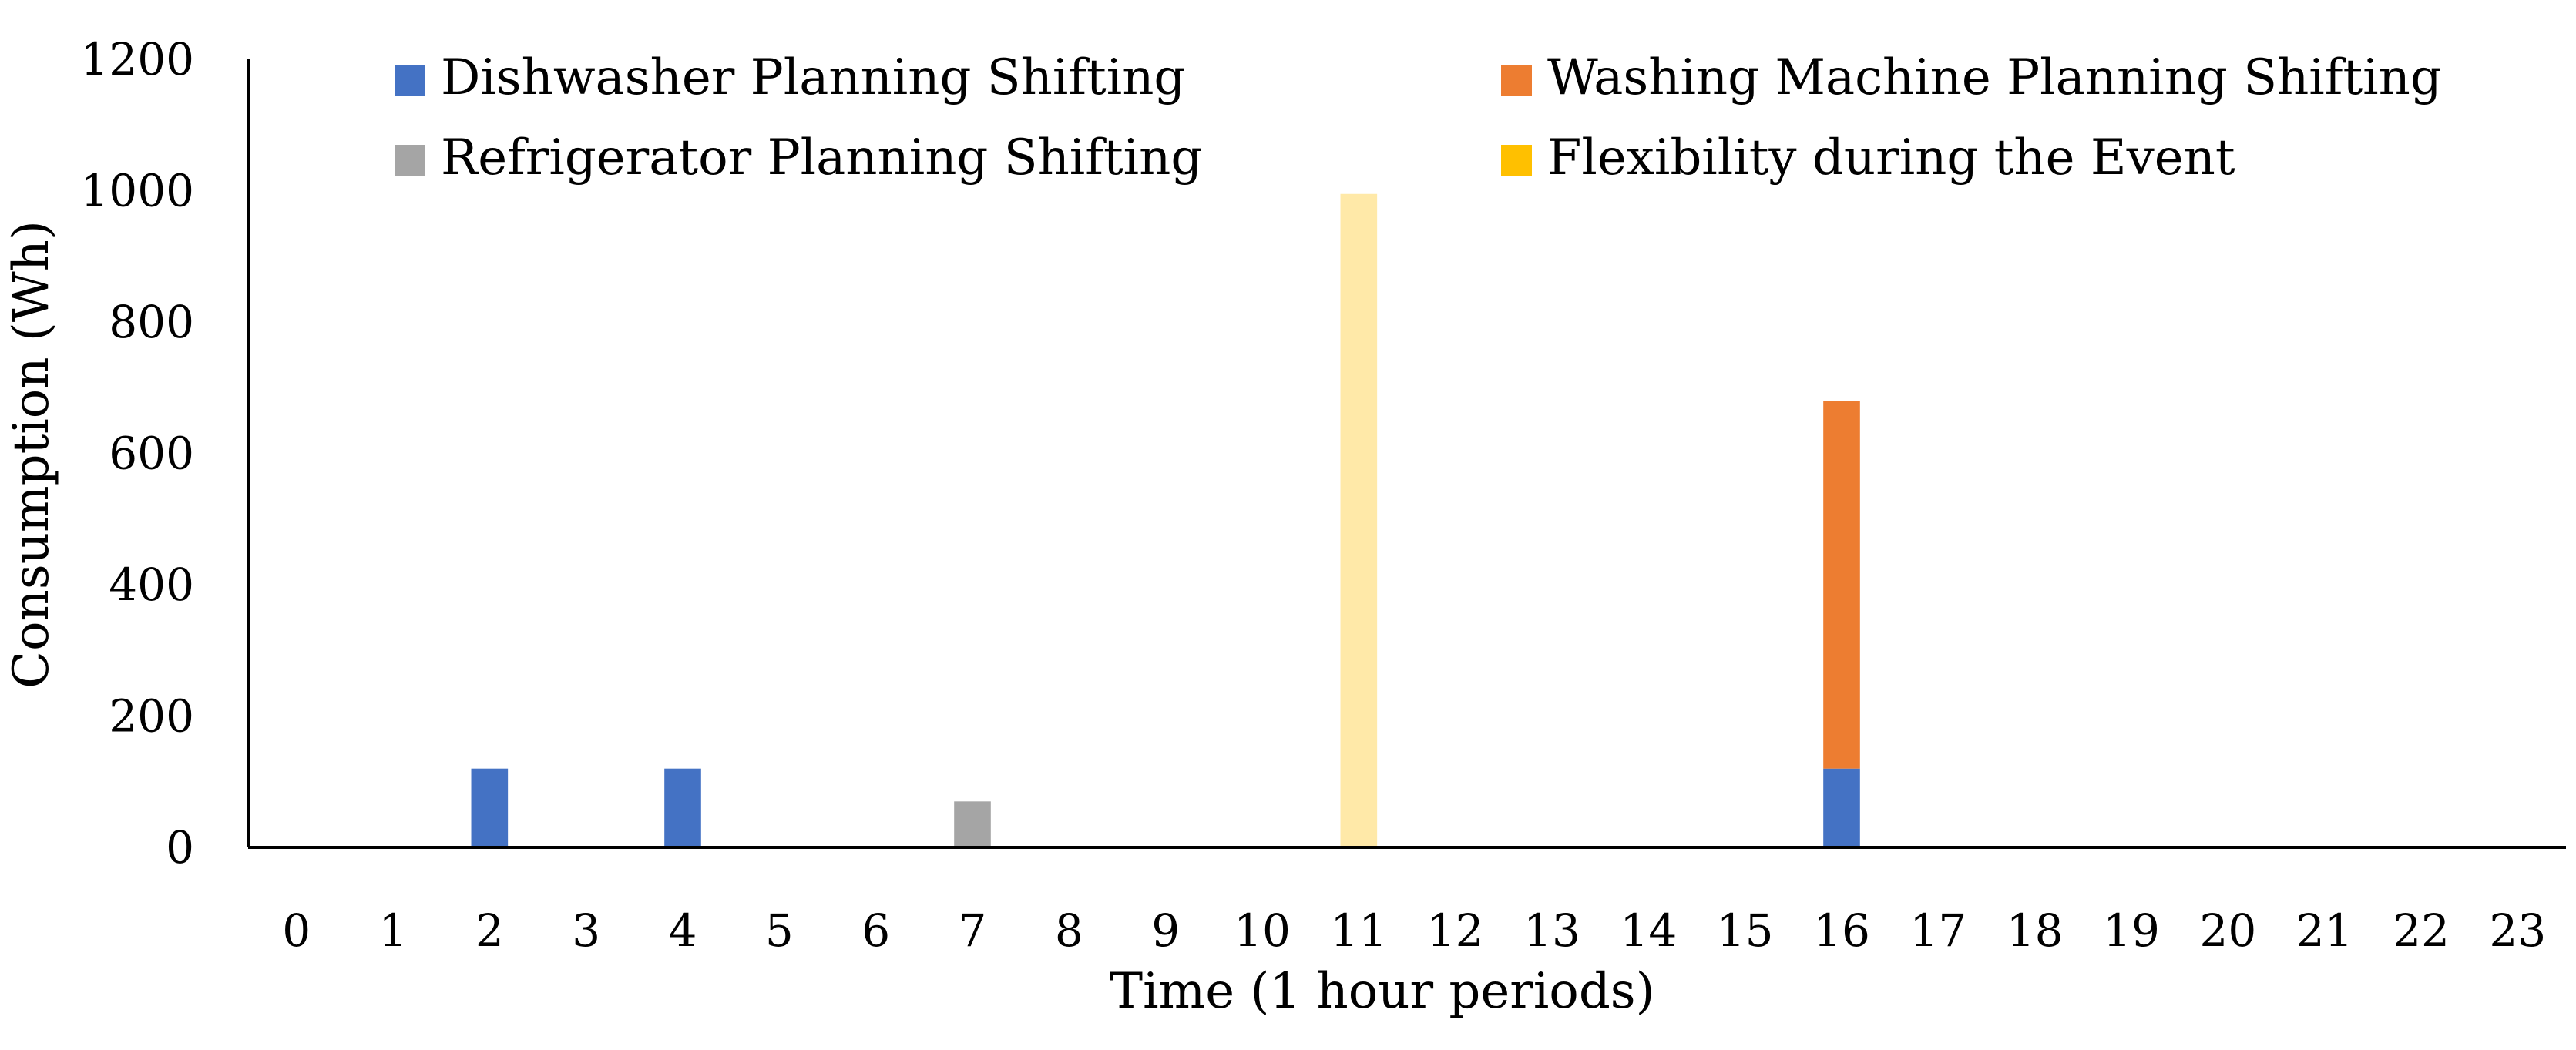  What do you see at coordinates (1745, 931) in the screenshot?
I see `x-tick-label: 15` at bounding box center [1745, 931].